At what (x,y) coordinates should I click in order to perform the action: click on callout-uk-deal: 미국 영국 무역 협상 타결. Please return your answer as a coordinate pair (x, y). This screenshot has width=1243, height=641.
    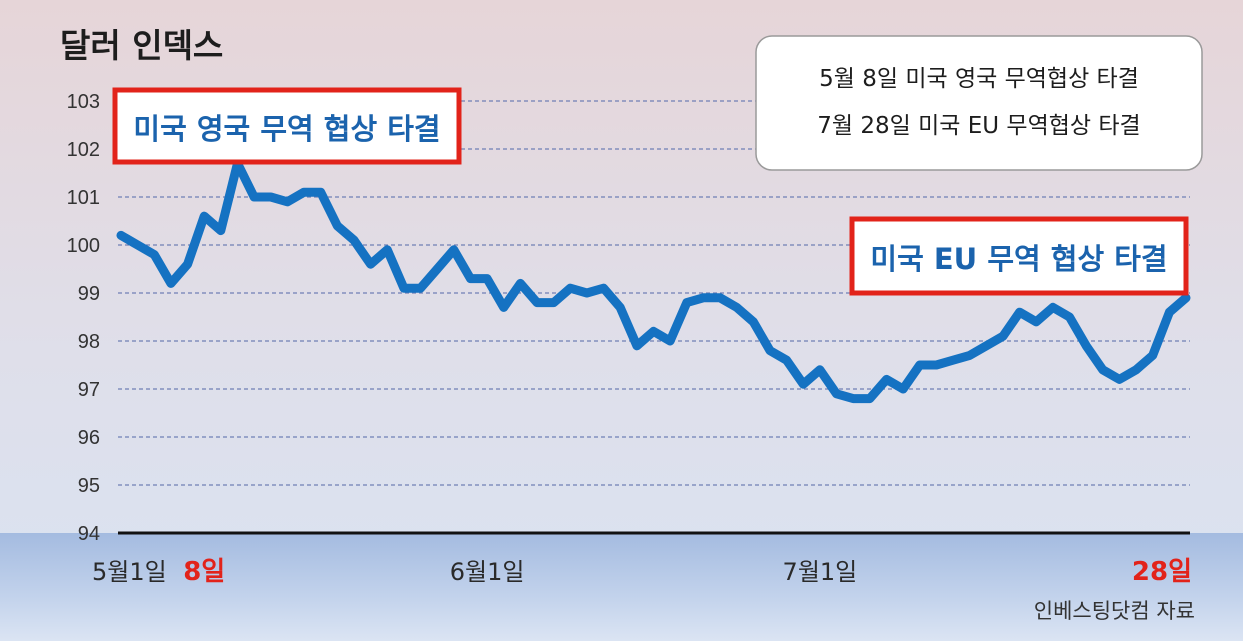
    Looking at the image, I should click on (287, 126).